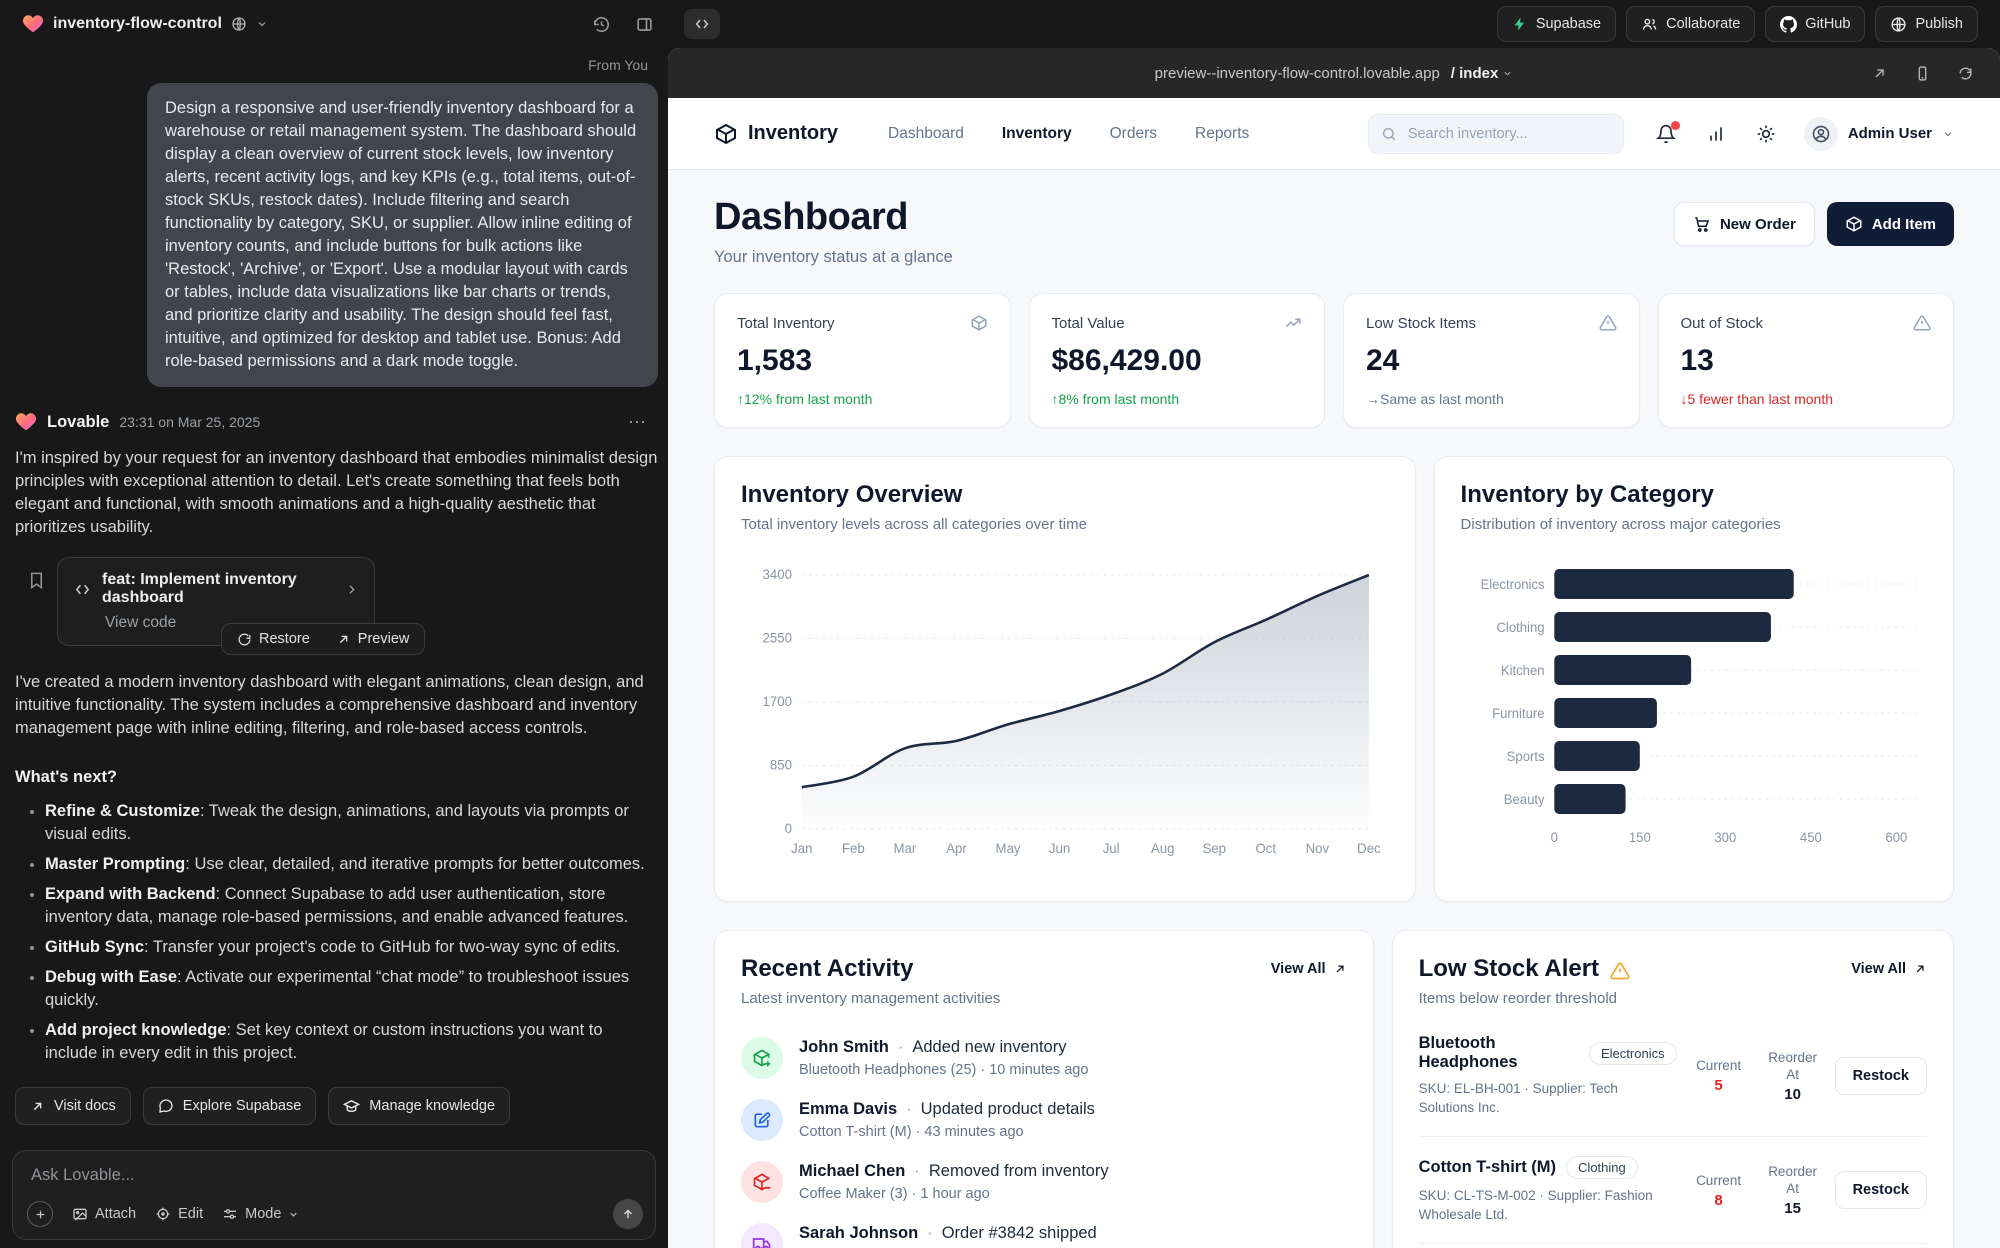 This screenshot has width=2000, height=1248. Describe the element at coordinates (1718, 1200) in the screenshot. I see `current-value: 8` at that location.